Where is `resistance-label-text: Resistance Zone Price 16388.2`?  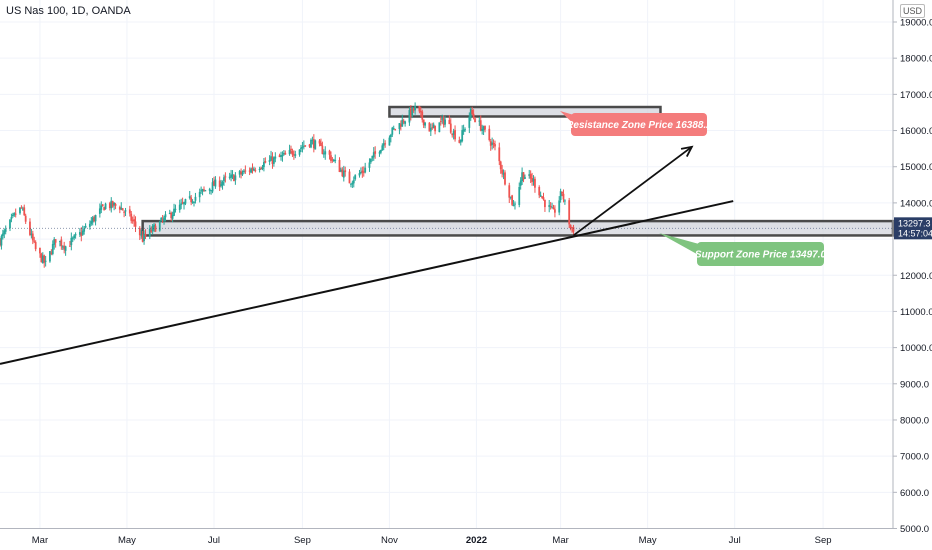
resistance-label-text: Resistance Zone Price 16388.2 is located at coordinates (639, 125).